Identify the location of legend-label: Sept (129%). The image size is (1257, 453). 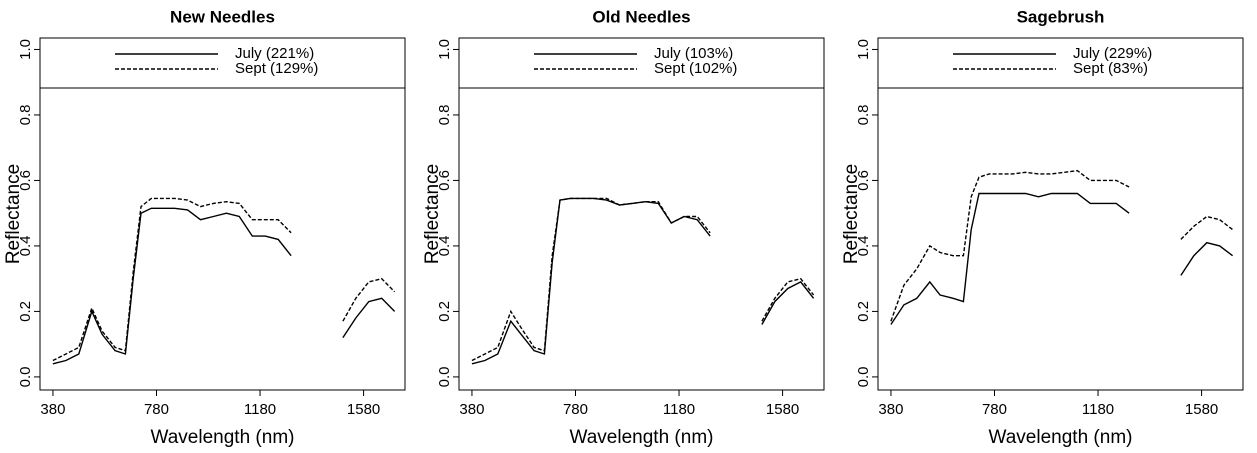
(276, 68).